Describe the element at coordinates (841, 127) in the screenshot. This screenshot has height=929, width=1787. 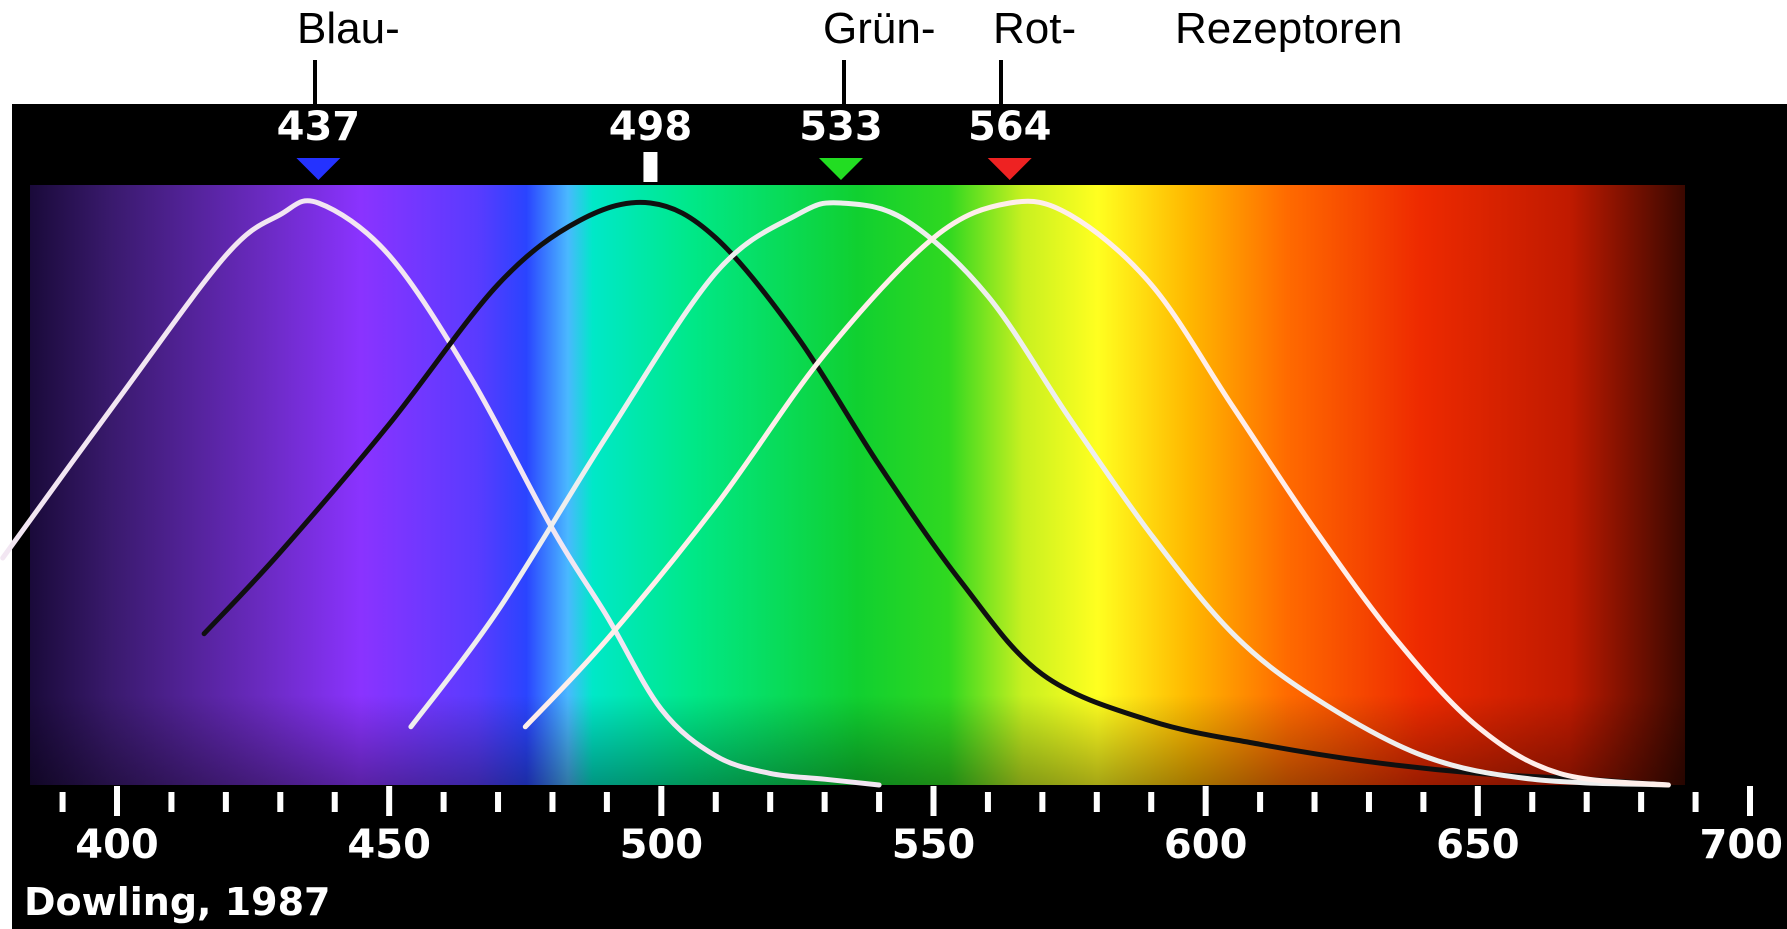
I see `peak-label-533: 533` at that location.